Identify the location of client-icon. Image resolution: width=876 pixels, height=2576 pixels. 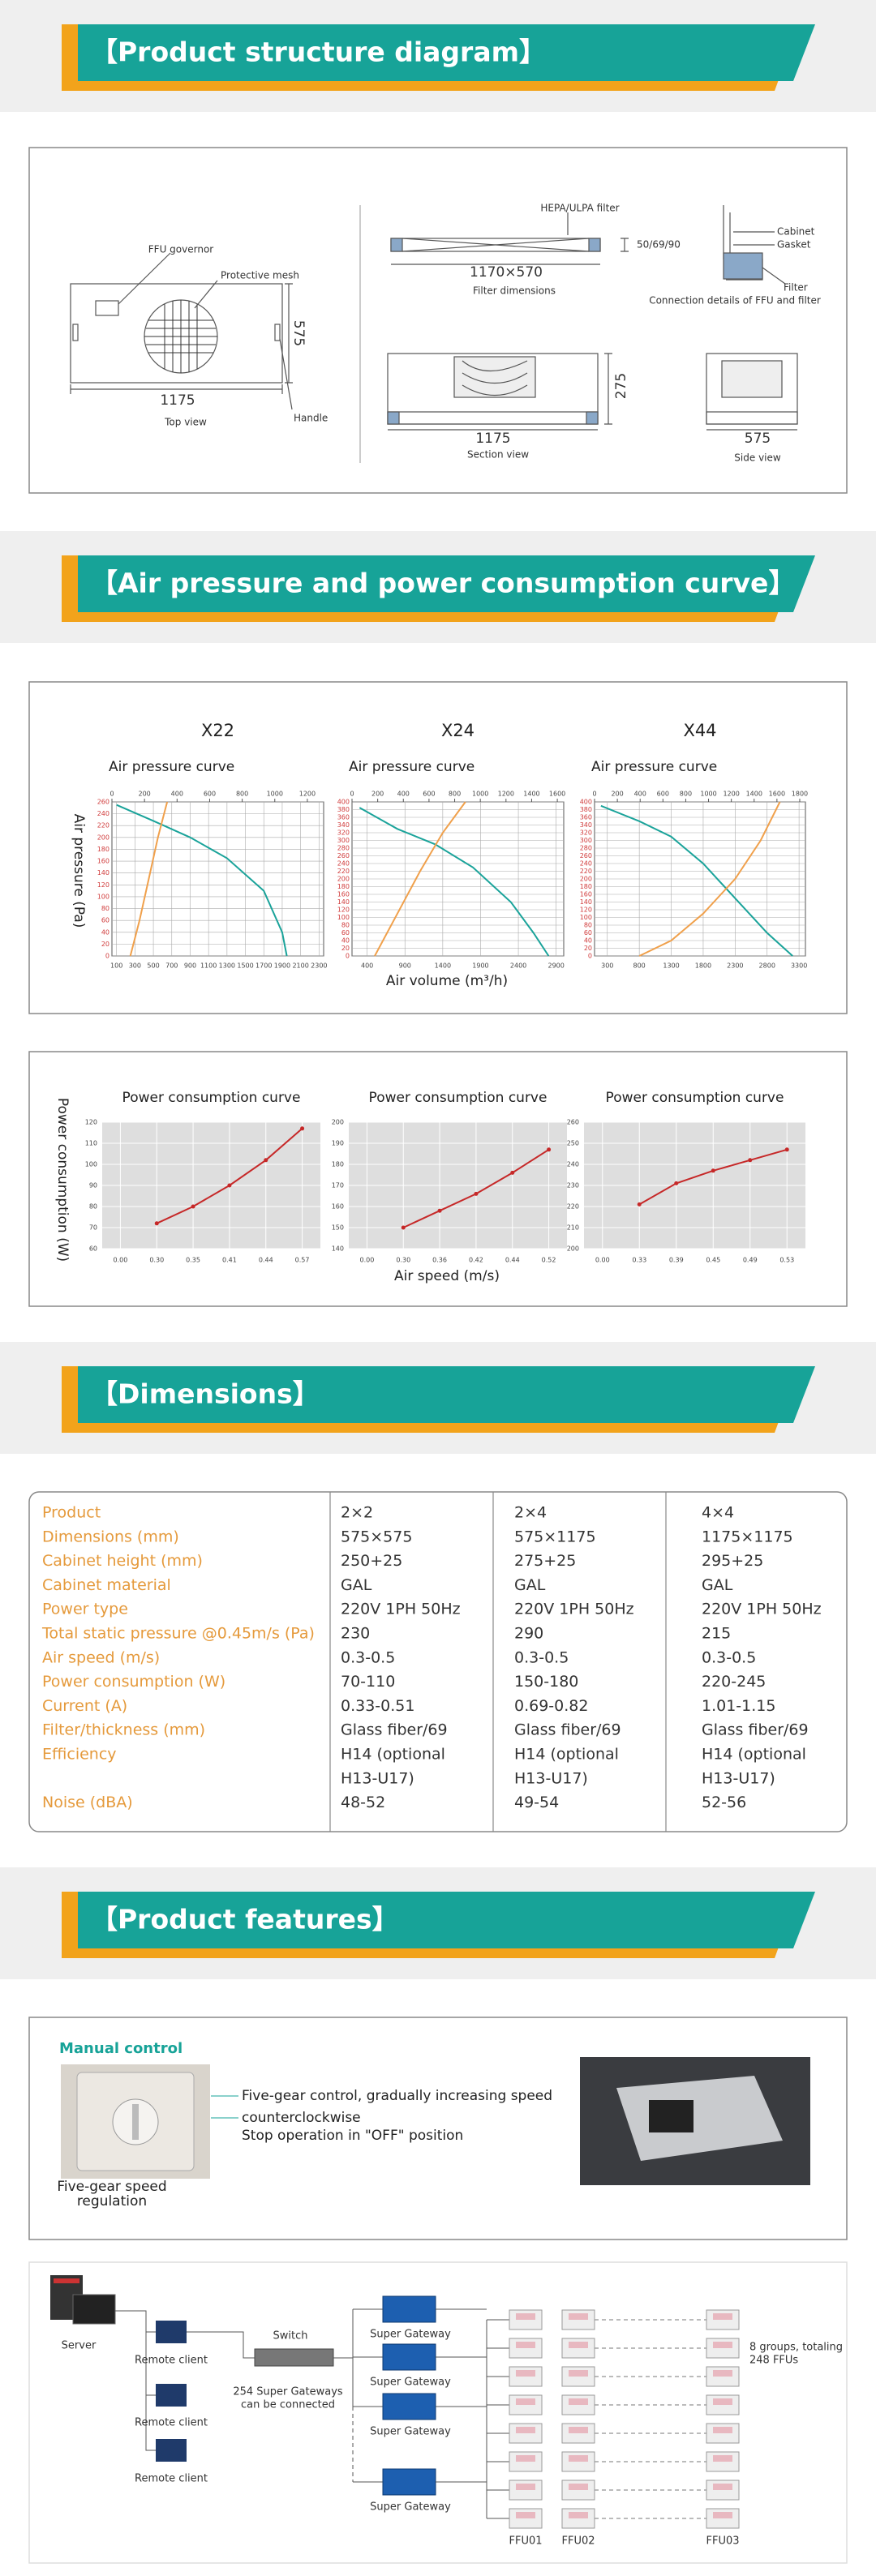
(171, 2332).